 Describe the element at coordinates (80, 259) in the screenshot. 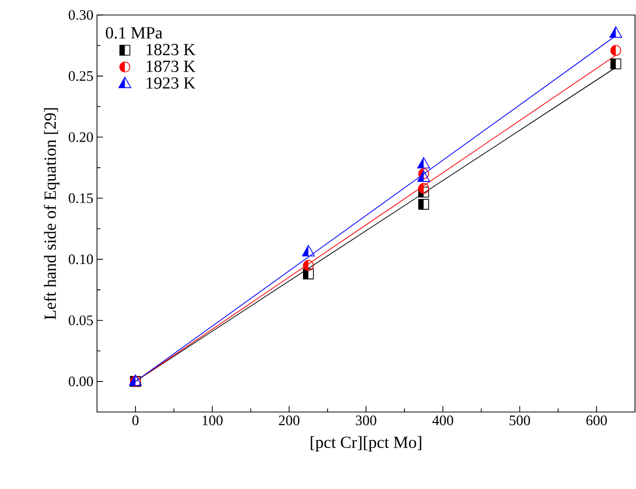

I see `y-tick-label: 0.10` at that location.